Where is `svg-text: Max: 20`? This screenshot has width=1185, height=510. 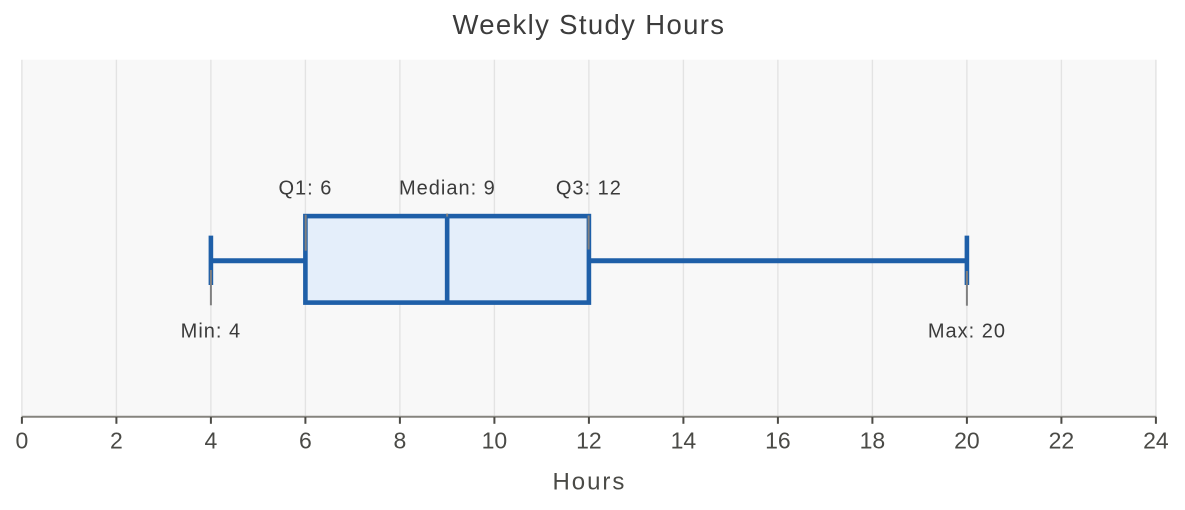
svg-text: Max: 20 is located at coordinates (967, 332).